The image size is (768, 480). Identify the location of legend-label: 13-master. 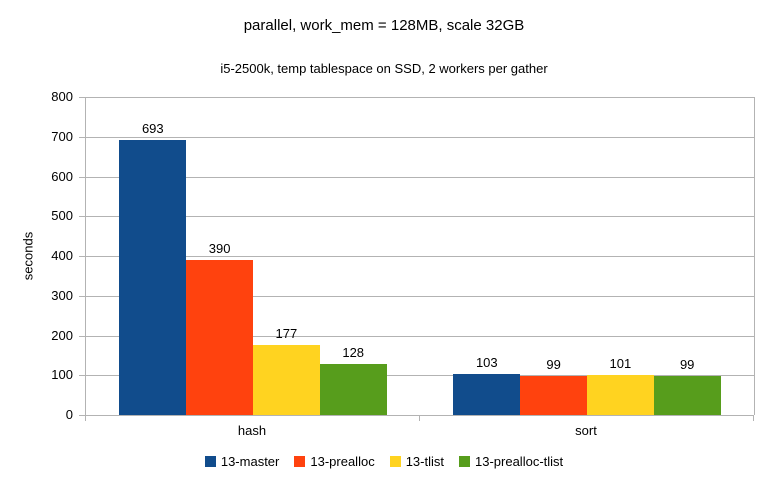
(250, 461).